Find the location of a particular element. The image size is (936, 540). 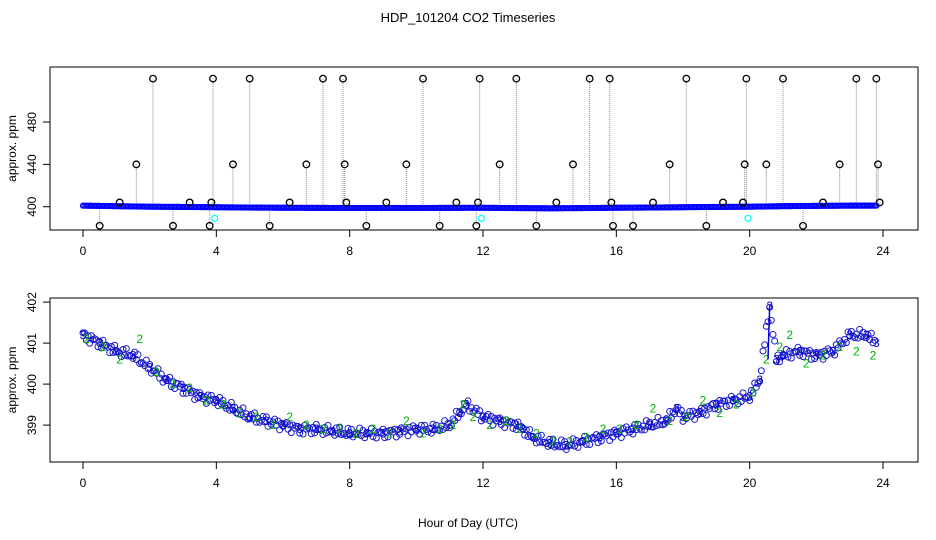

x-tick-label: 12 is located at coordinates (483, 483).